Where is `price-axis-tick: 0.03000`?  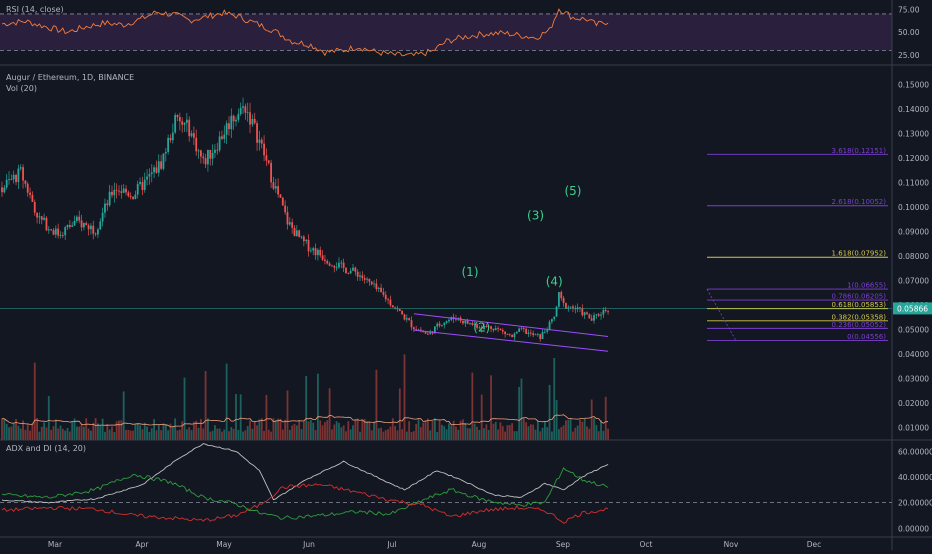
price-axis-tick: 0.03000 is located at coordinates (913, 379).